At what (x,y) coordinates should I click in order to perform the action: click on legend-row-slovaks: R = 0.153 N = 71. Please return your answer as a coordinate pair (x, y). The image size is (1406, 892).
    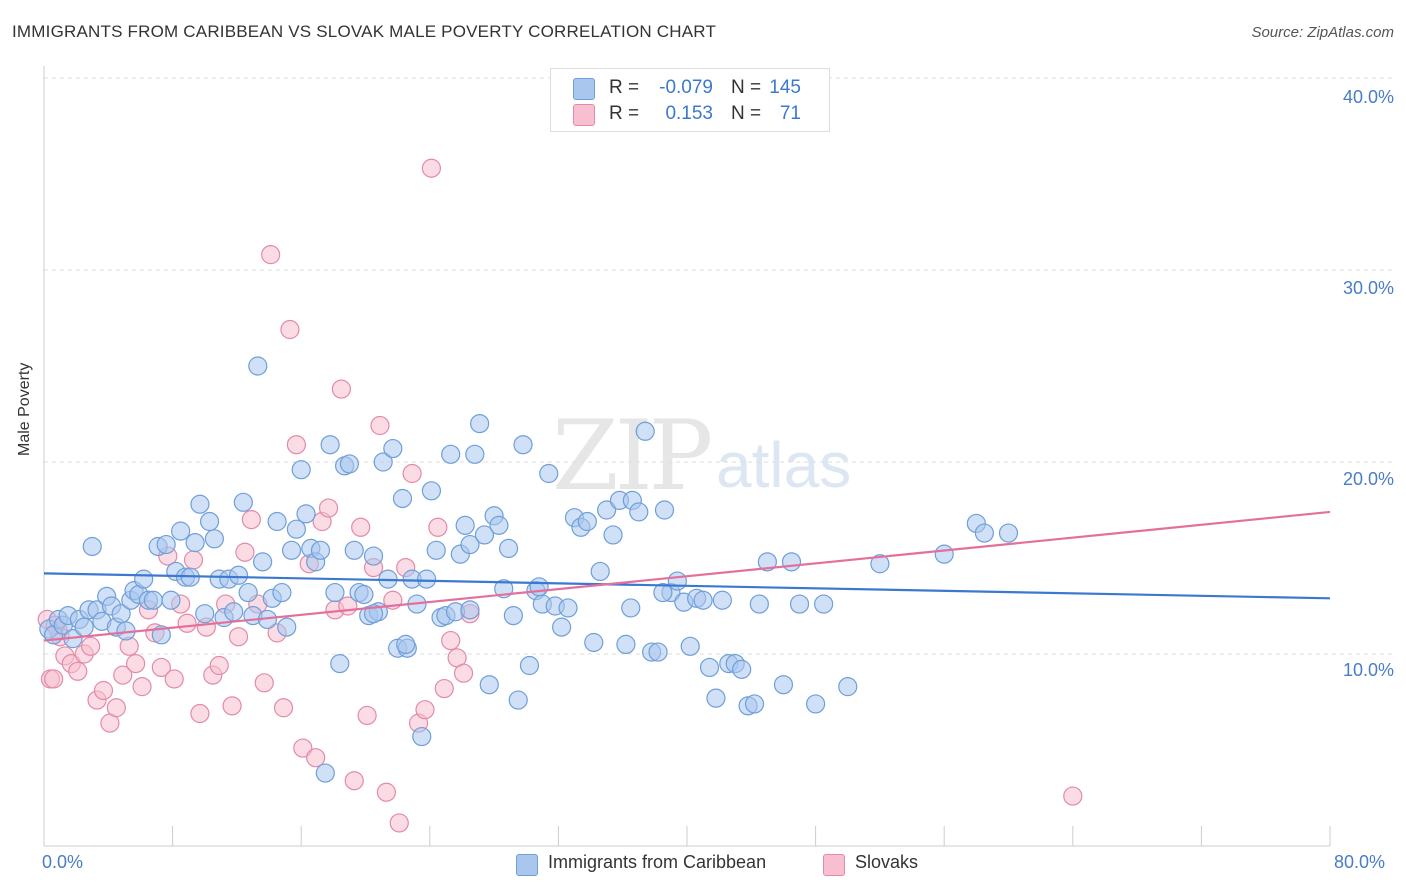
    Looking at the image, I should click on (690, 114).